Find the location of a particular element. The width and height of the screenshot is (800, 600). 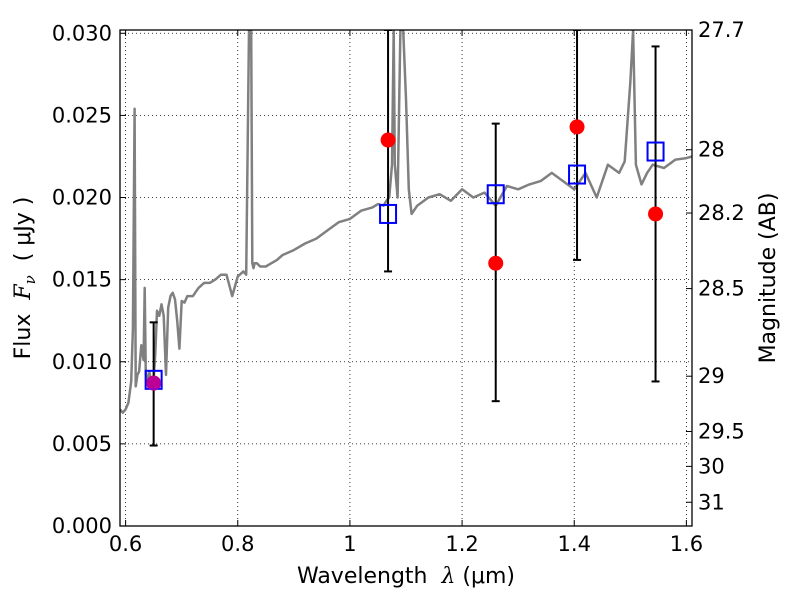

y-axis: 0.000 0.005 0.010 0.015 0.020 0.025 0.030 is located at coordinates (89, 279).